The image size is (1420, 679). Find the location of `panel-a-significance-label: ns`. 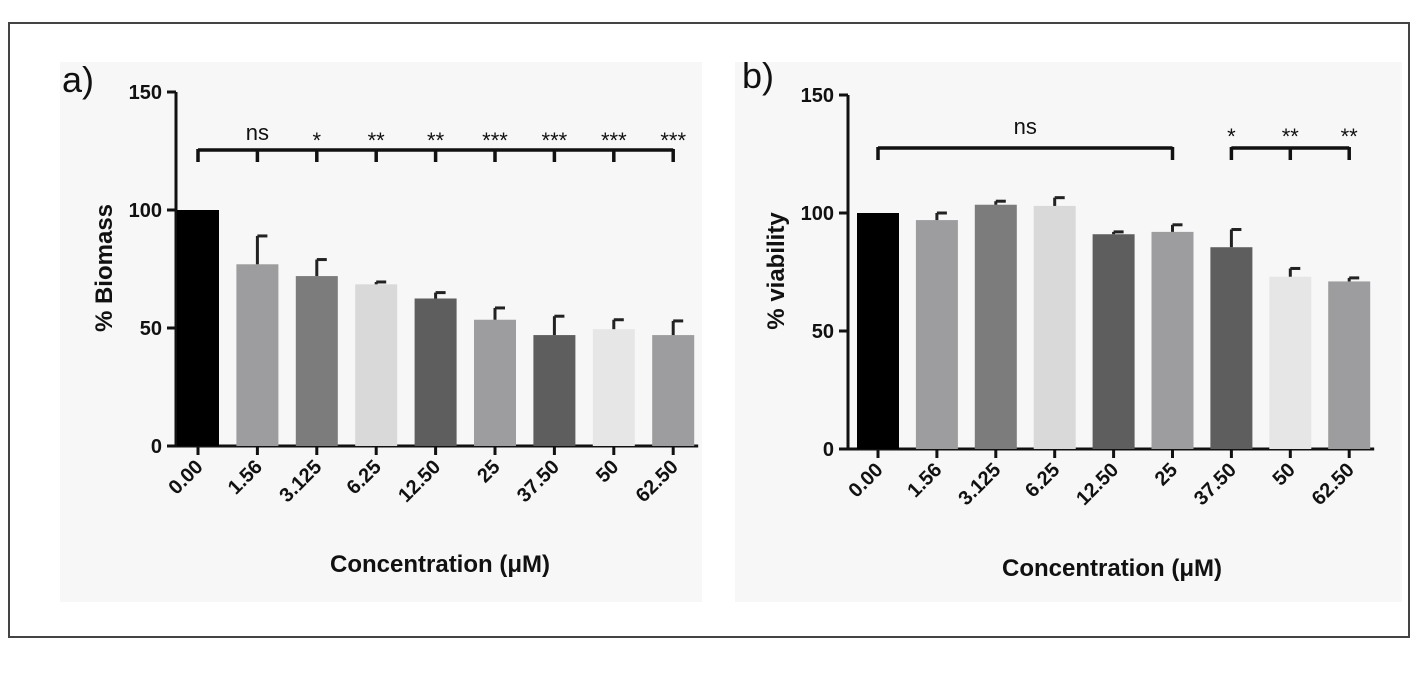

panel-a-significance-label: ns is located at coordinates (257, 132).